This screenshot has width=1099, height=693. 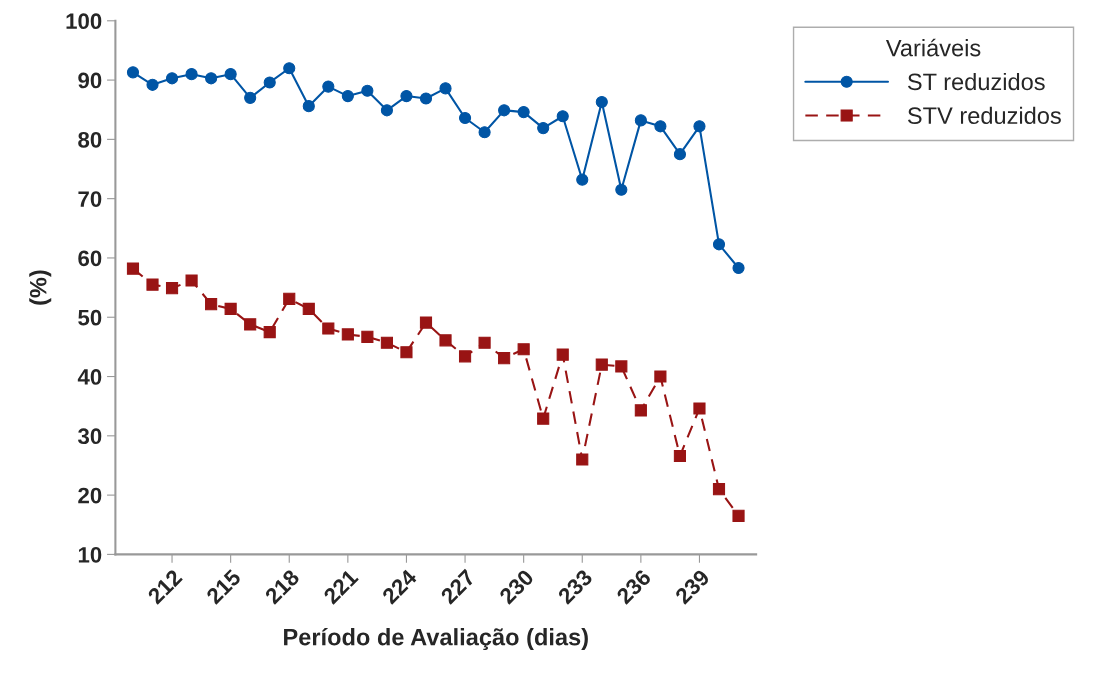 I want to click on x-tick-label: 227, so click(x=457, y=586).